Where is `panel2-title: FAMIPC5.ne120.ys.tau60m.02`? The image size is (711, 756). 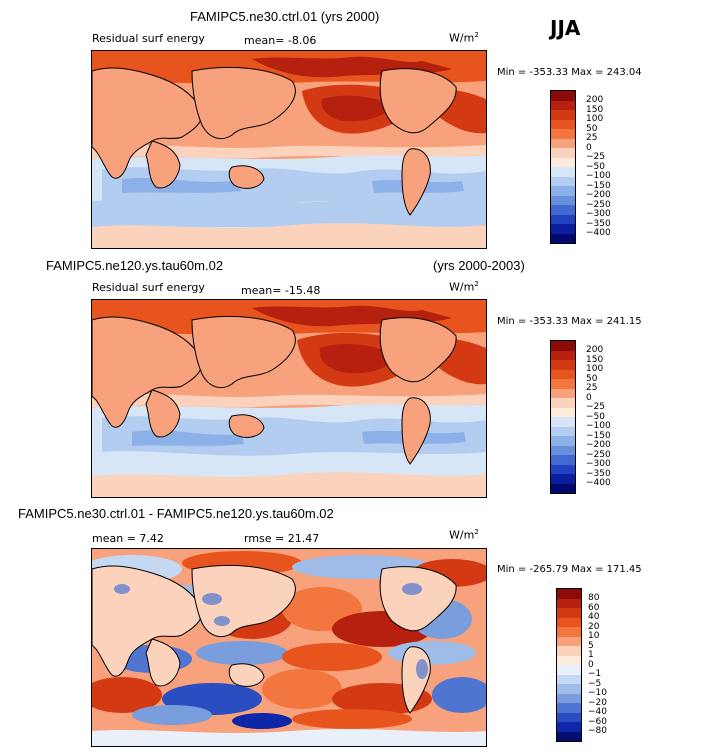
panel2-title: FAMIPC5.ne120.ys.tau60m.02 is located at coordinates (135, 265).